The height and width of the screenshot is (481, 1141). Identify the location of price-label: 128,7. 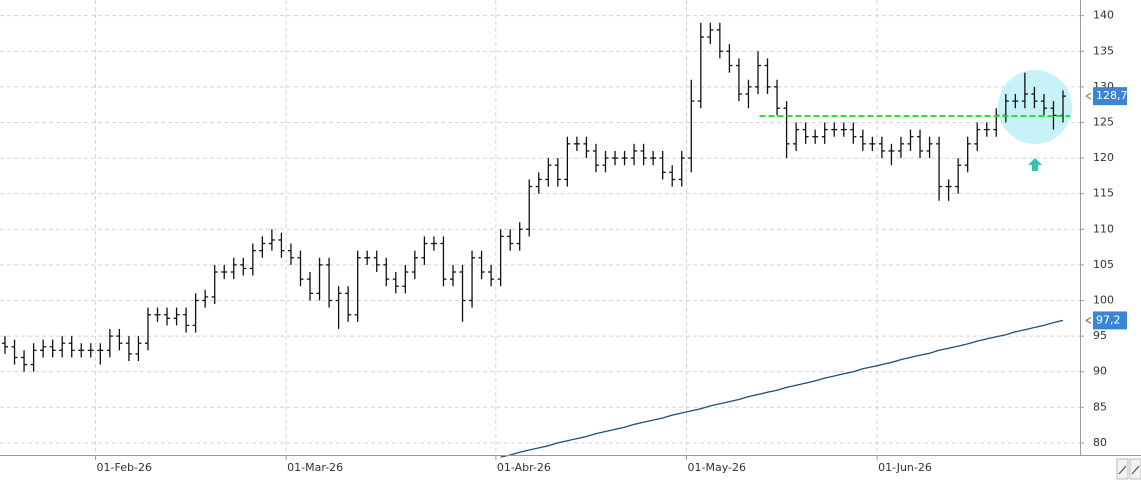
(1112, 95).